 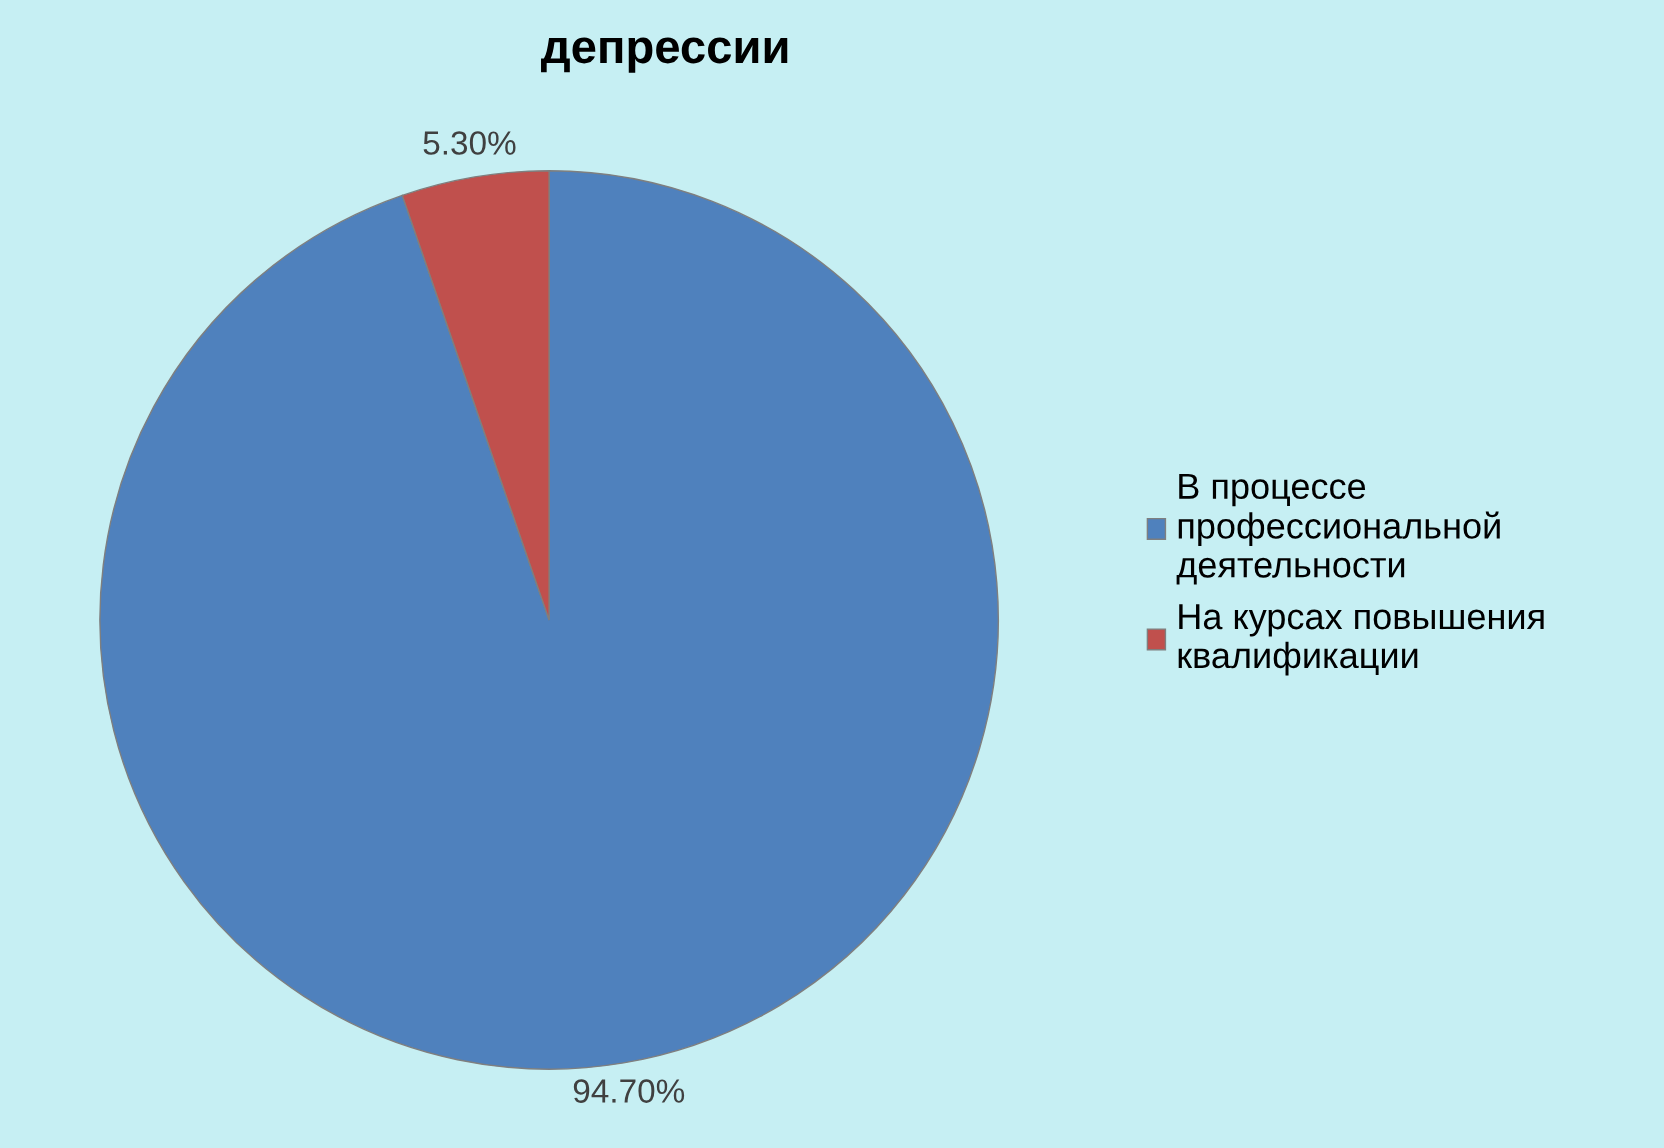 What do you see at coordinates (469, 143) in the screenshot?
I see `data-label: 5.30%` at bounding box center [469, 143].